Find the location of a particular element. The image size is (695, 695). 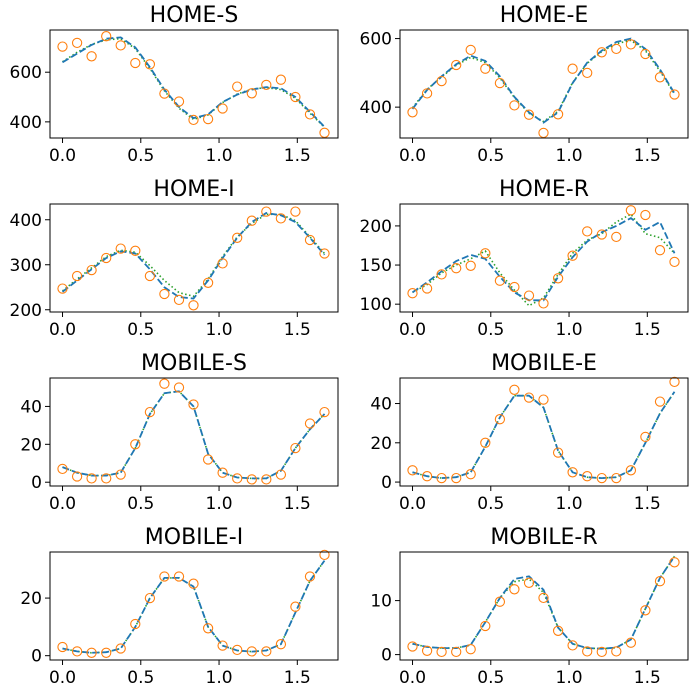

panel-mobile-r: MOBILE-R 0.0 0.5 1.0 1.5 0 10 is located at coordinates (529, 606).